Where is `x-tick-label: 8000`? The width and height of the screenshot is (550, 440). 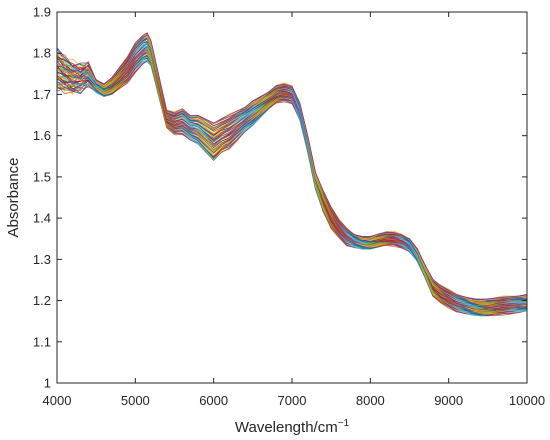 x-tick-label: 8000 is located at coordinates (370, 400).